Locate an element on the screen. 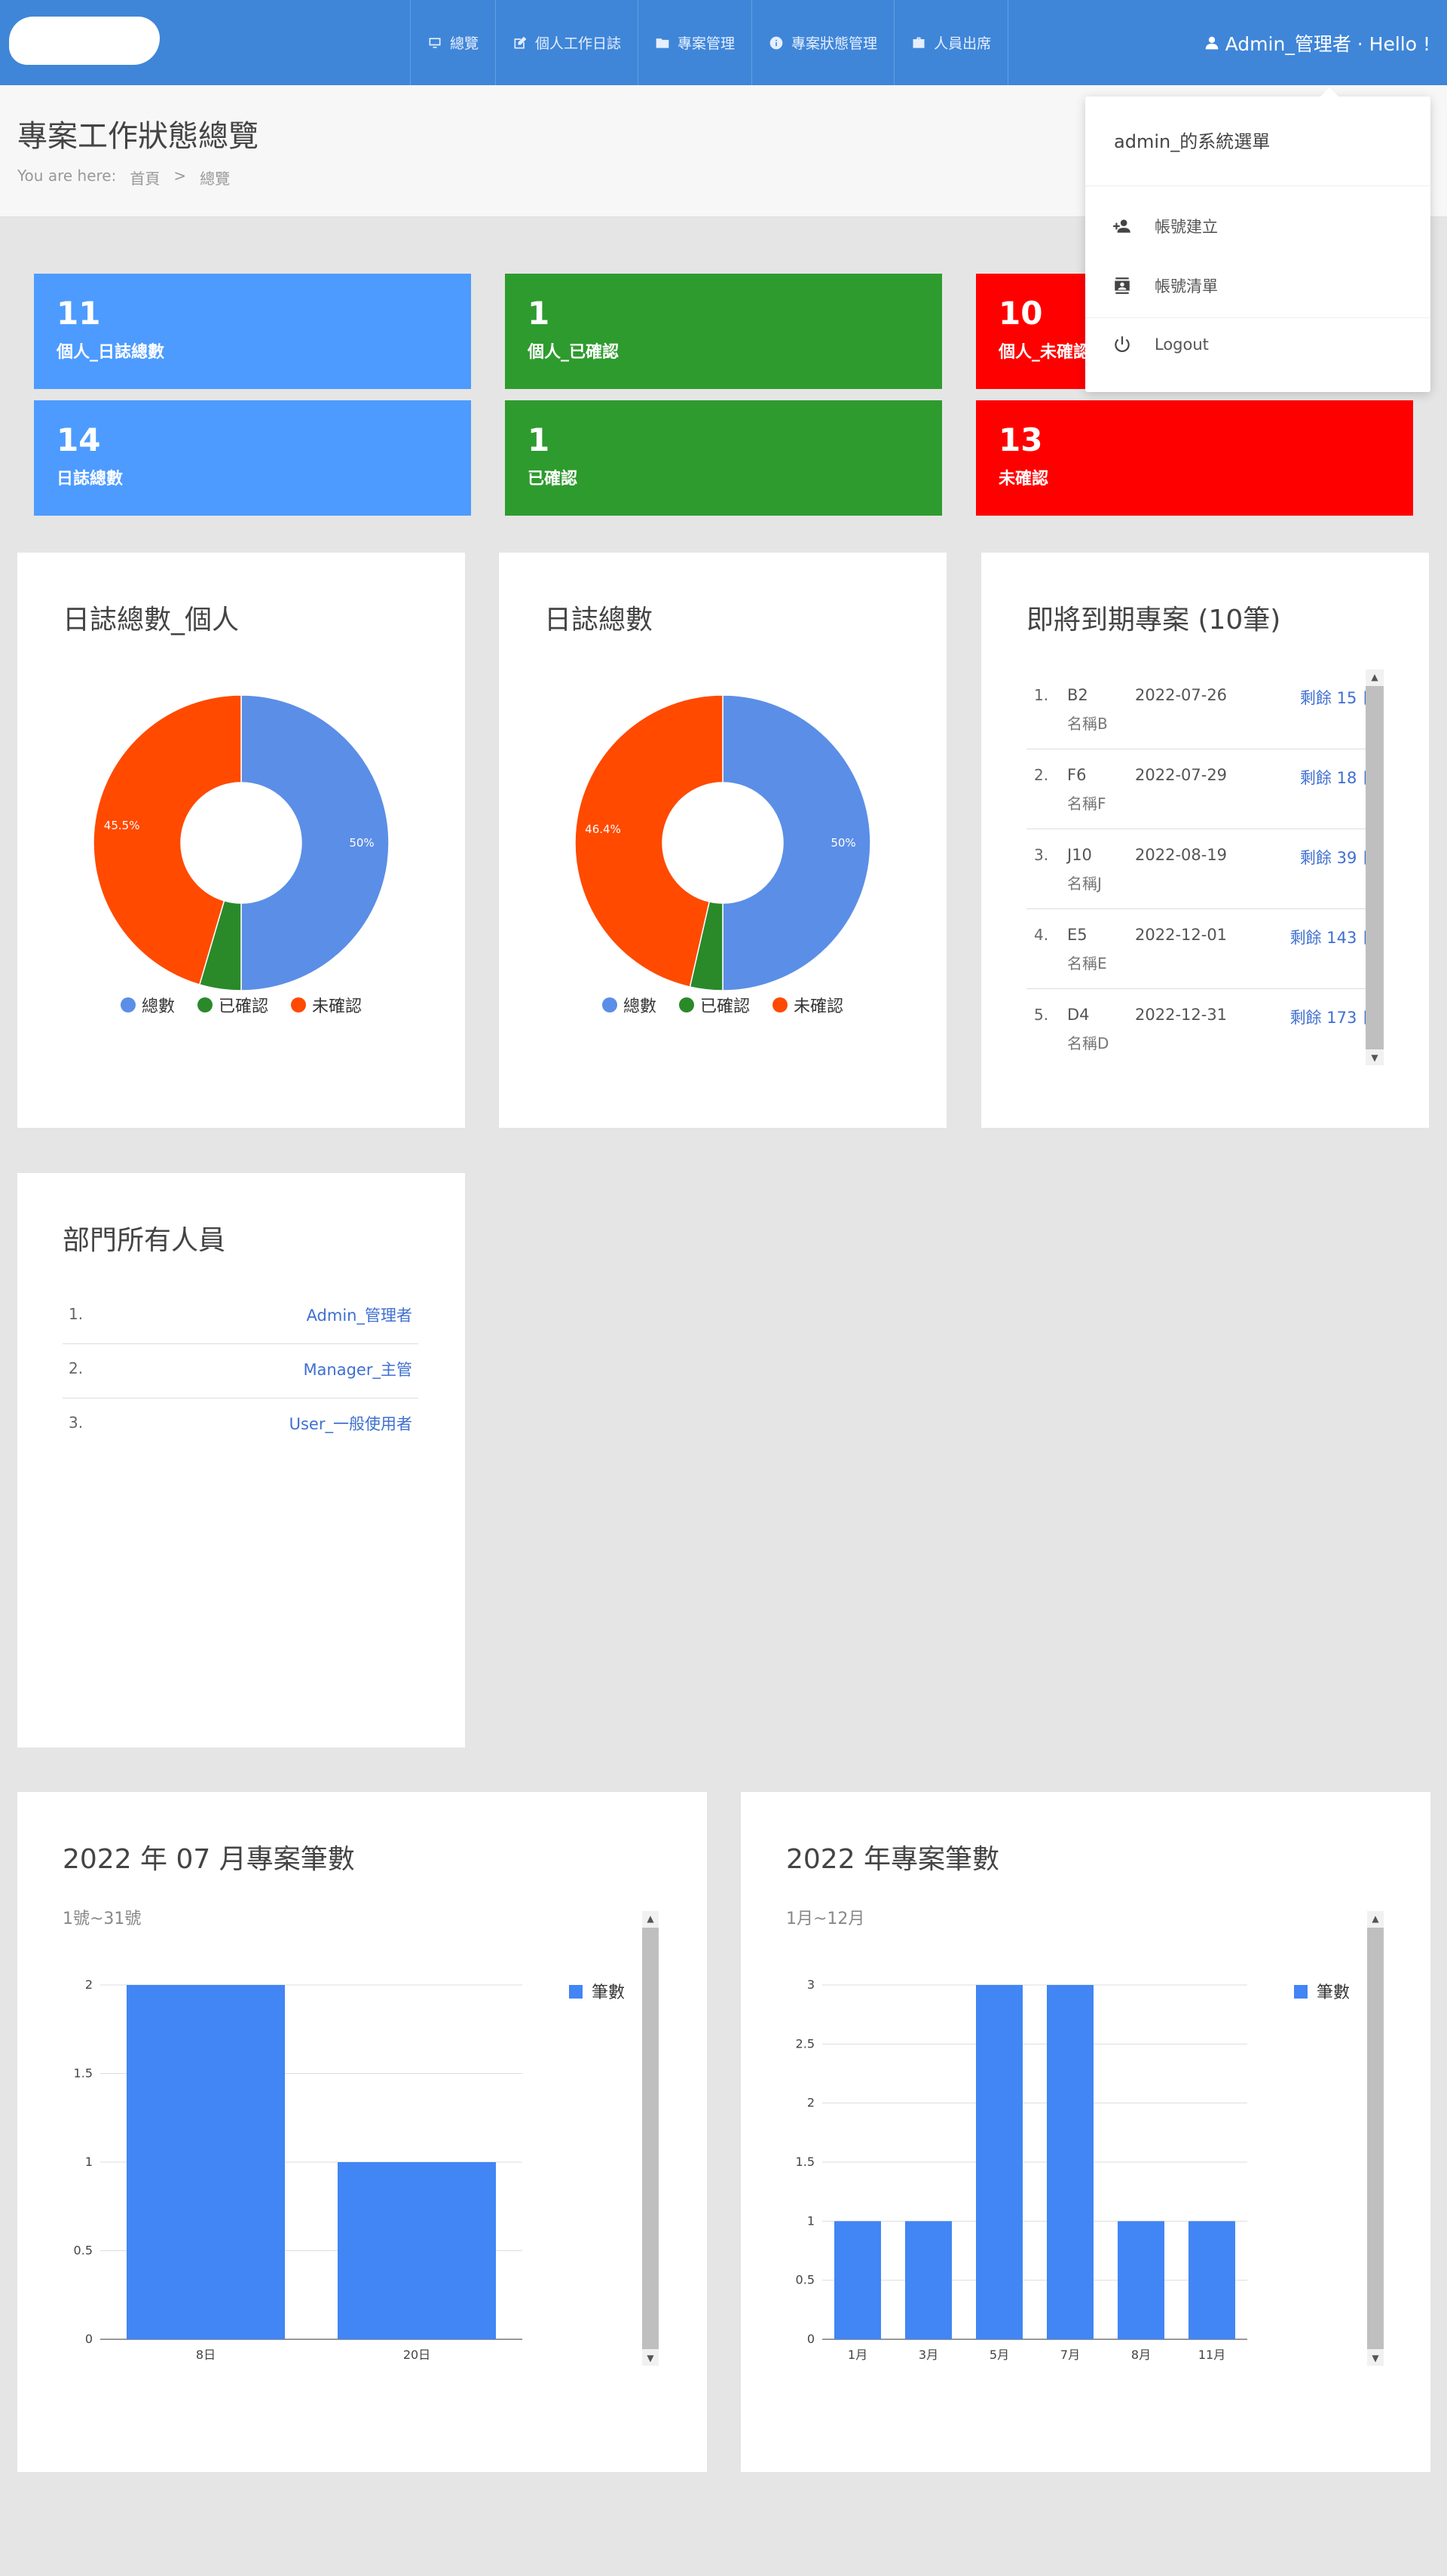 The height and width of the screenshot is (2576, 1447). project-code: J10 is located at coordinates (1079, 855).